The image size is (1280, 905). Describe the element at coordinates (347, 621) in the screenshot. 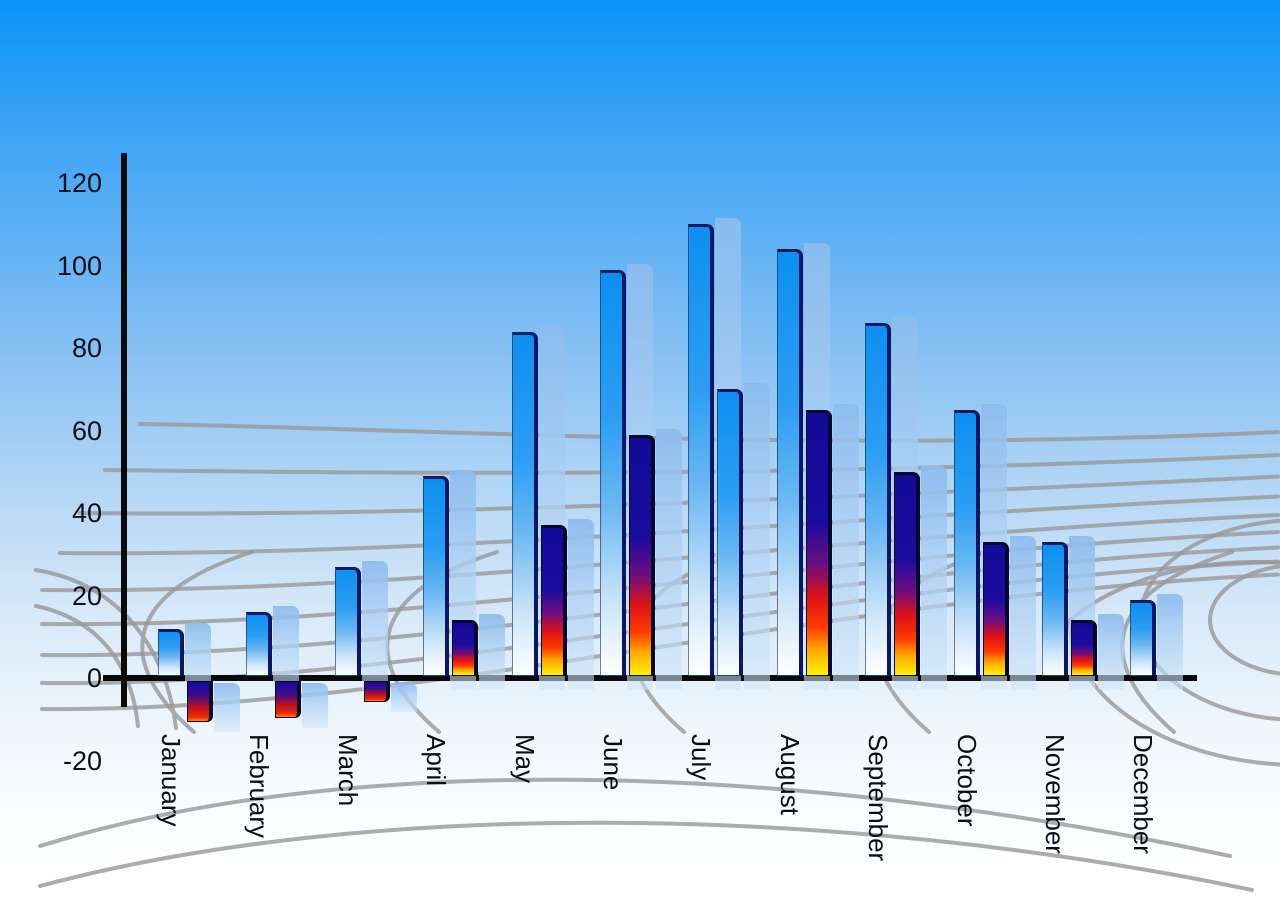

I see `bar-march` at that location.